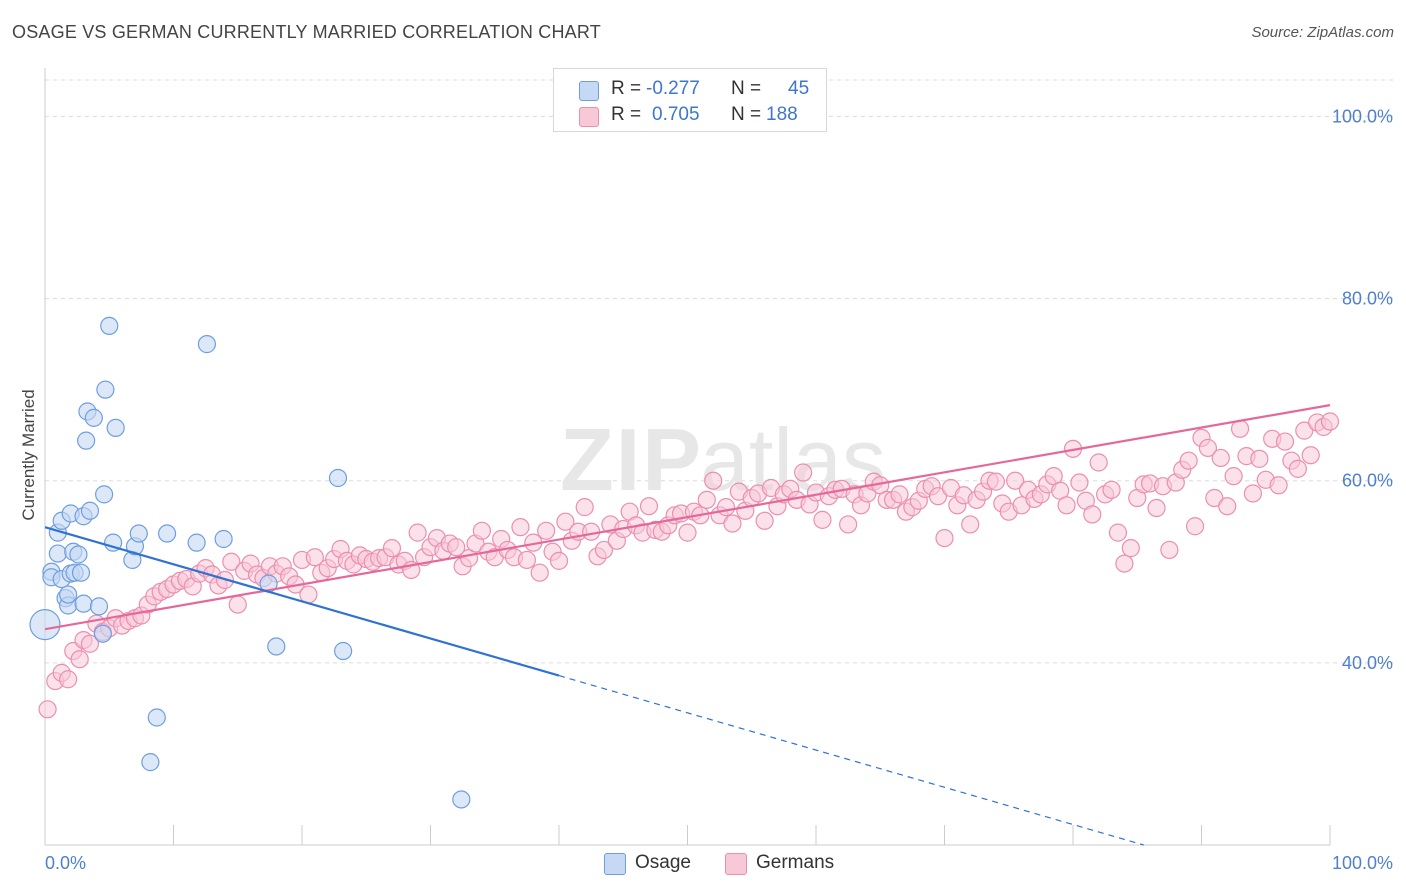 This screenshot has height=892, width=1406. What do you see at coordinates (1362, 116) in the screenshot?
I see `y-tick-label: 100.0%` at bounding box center [1362, 116].